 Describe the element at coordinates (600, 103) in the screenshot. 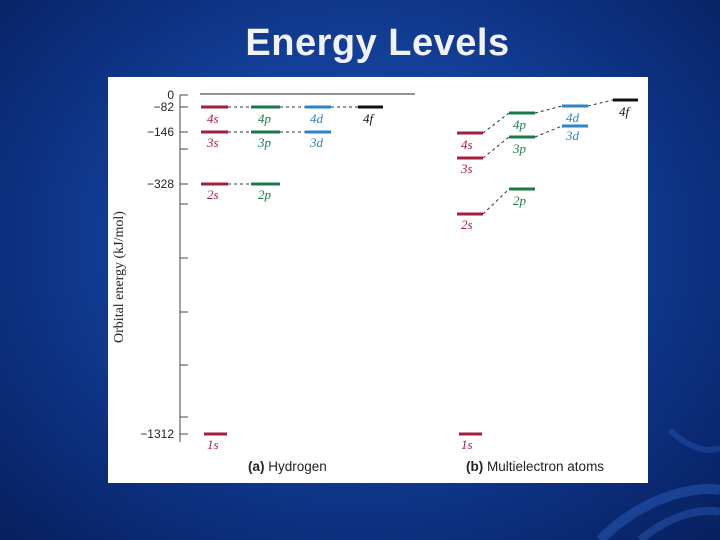

I see `m-dash-4d-4f` at that location.